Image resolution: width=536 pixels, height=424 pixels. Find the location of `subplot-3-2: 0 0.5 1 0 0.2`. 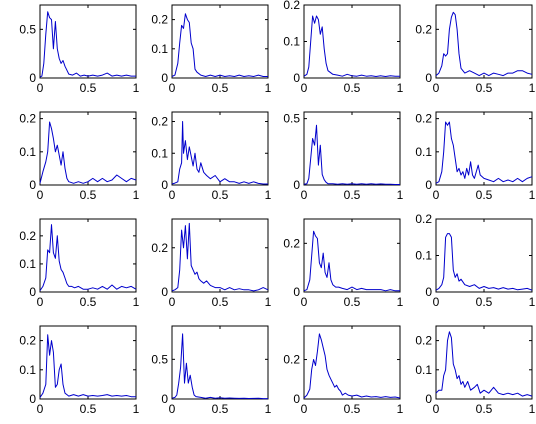

subplot-3-2: 0 0.5 1 0 0.2 is located at coordinates (211, 263).